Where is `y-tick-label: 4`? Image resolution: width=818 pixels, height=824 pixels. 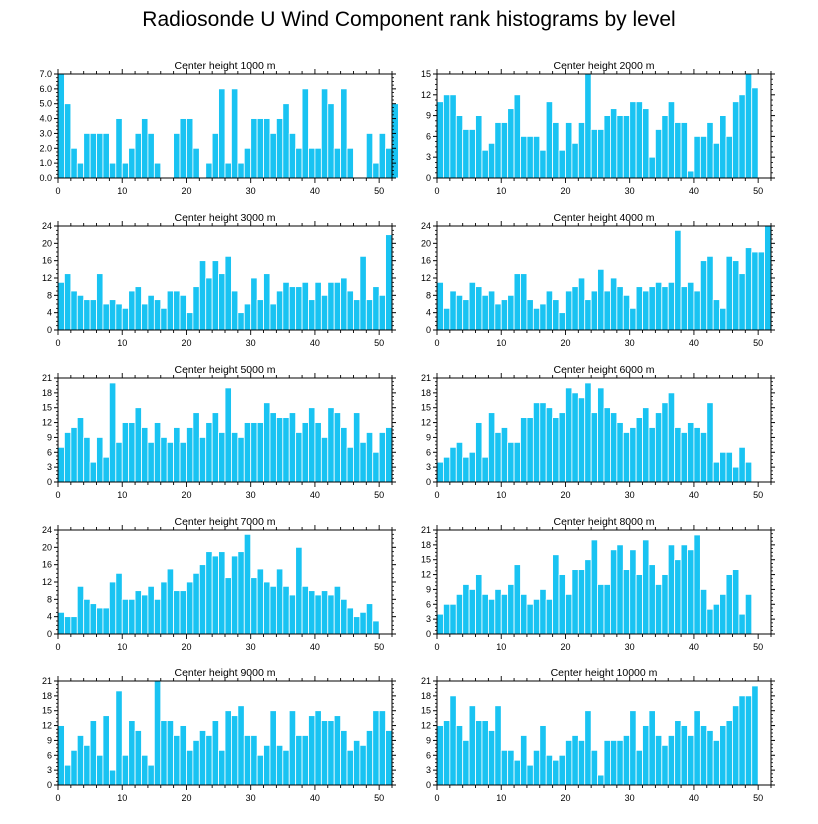
y-tick-label: 4 is located at coordinates (49, 617).